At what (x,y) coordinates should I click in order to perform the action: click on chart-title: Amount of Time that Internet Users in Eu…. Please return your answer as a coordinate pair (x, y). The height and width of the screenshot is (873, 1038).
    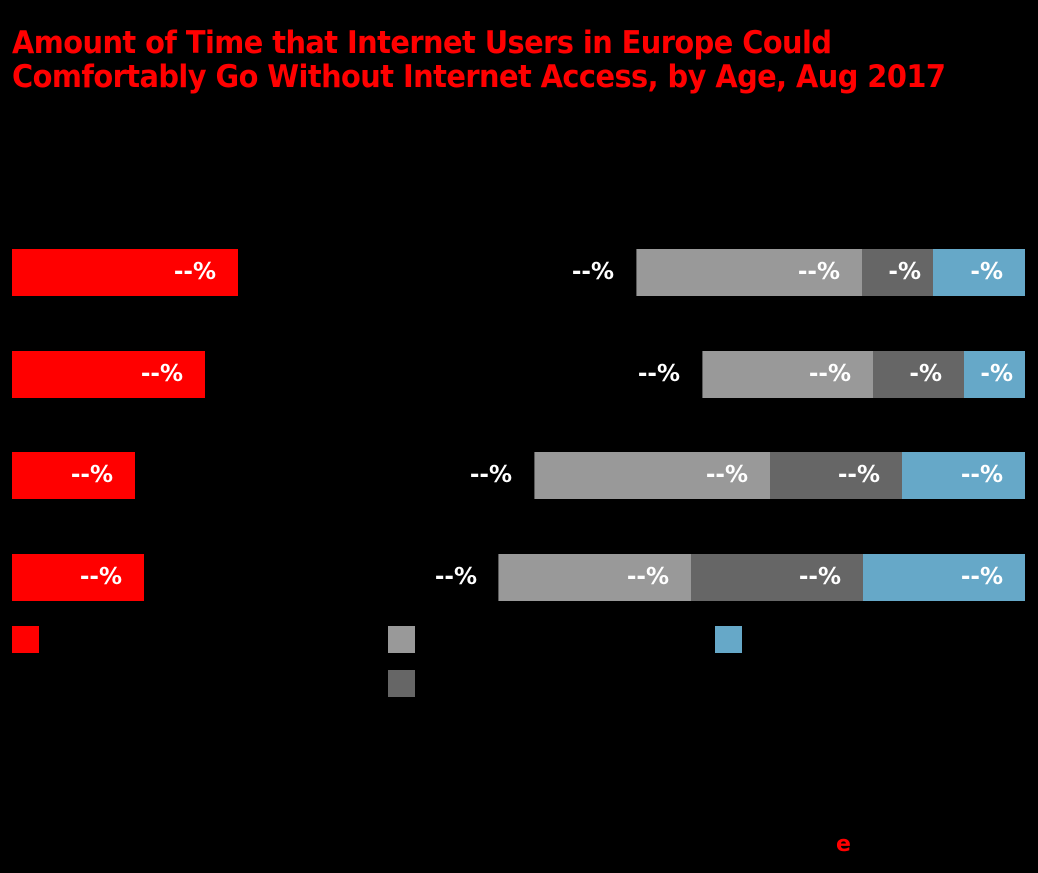
    Looking at the image, I should click on (479, 60).